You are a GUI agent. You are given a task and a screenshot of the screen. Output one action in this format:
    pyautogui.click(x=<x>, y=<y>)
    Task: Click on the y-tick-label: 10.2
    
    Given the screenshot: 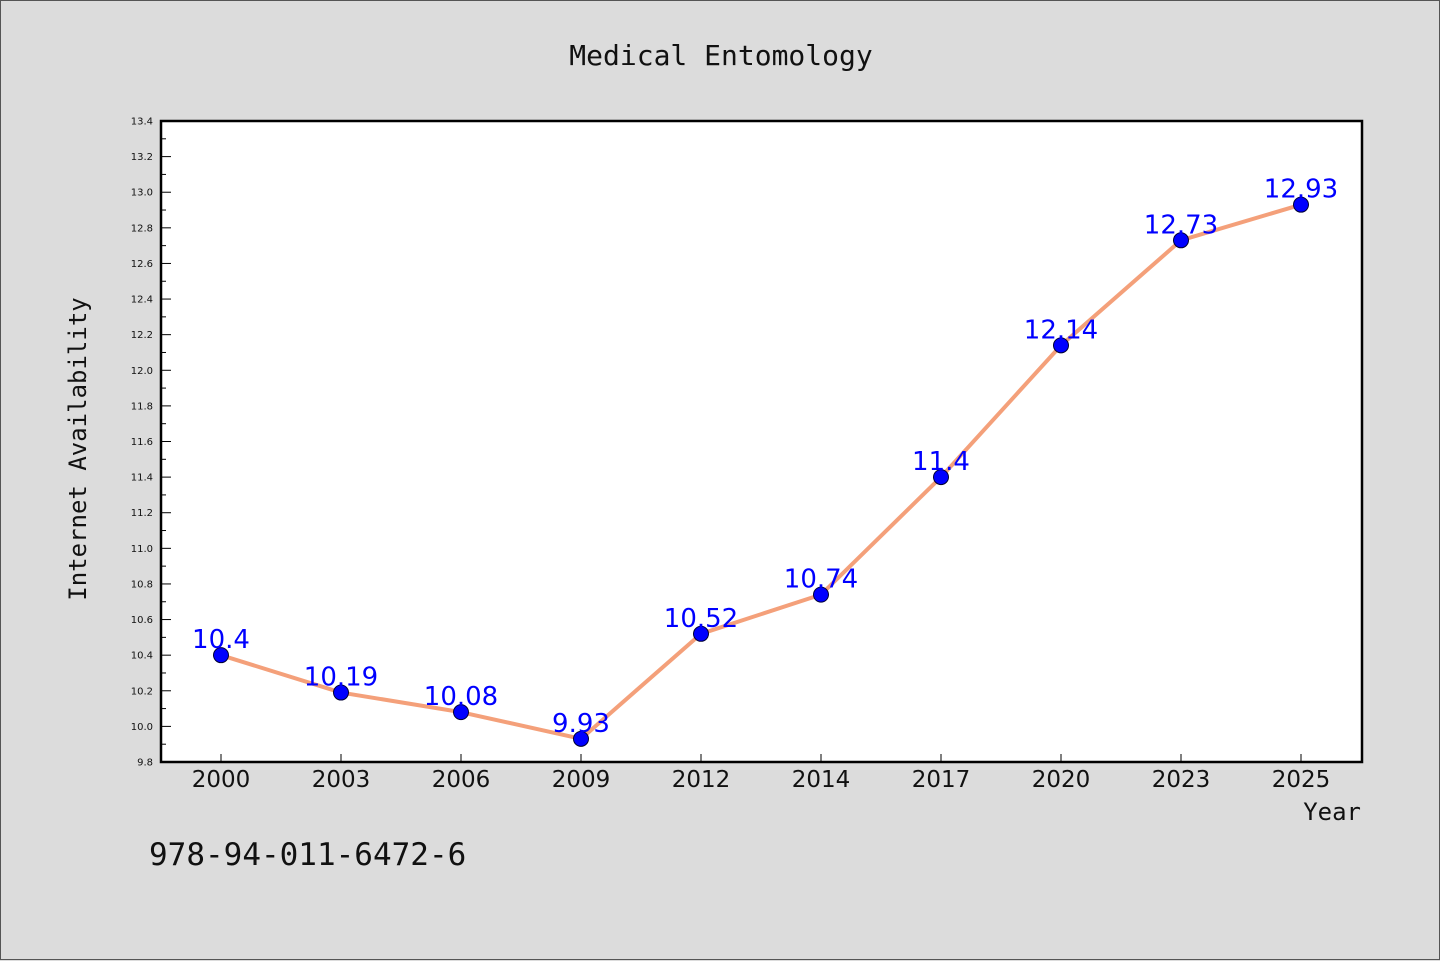 What is the action you would take?
    pyautogui.click(x=142, y=691)
    